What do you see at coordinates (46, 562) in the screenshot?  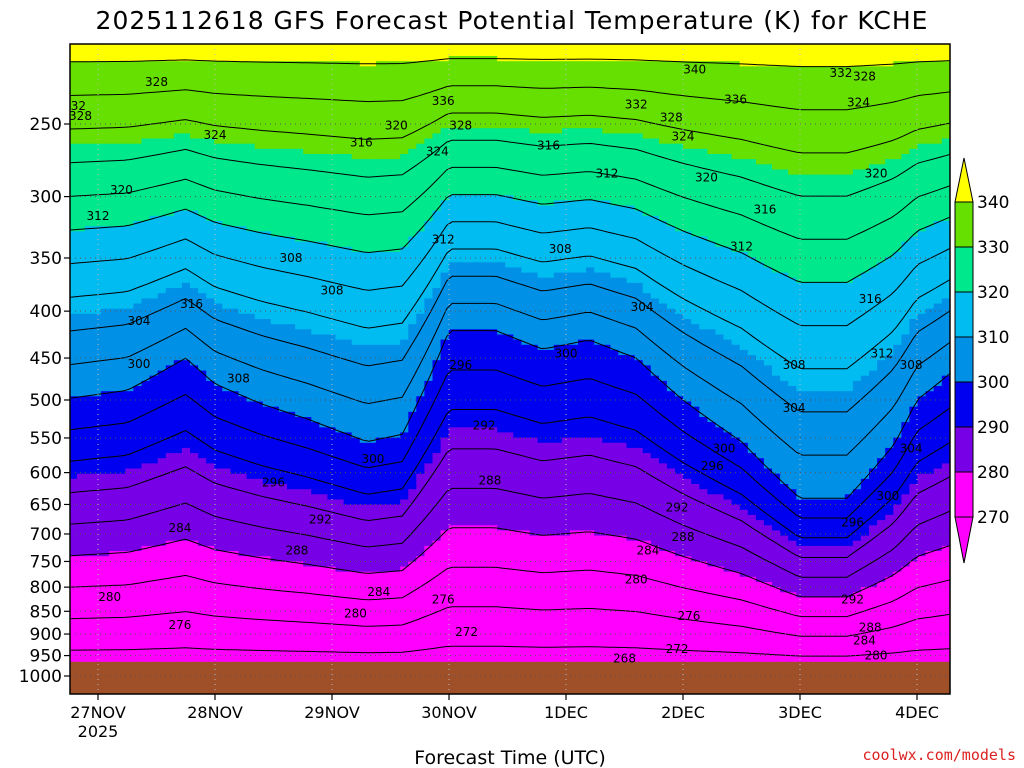 I see `y-tick-label: 750` at bounding box center [46, 562].